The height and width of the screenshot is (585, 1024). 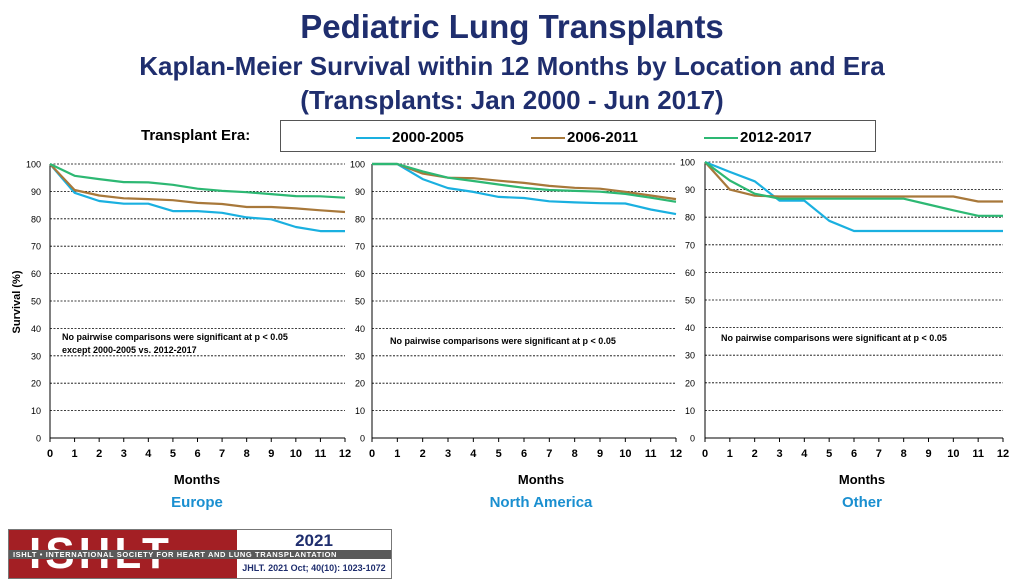 I want to click on legend-item-2012-2017: 2012-2017, so click(x=758, y=137).